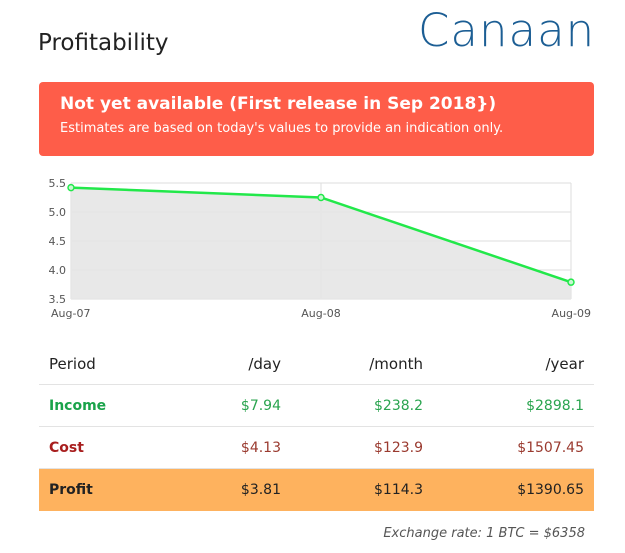 This screenshot has height=553, width=625. I want to click on cost-day: $4.13, so click(260, 447).